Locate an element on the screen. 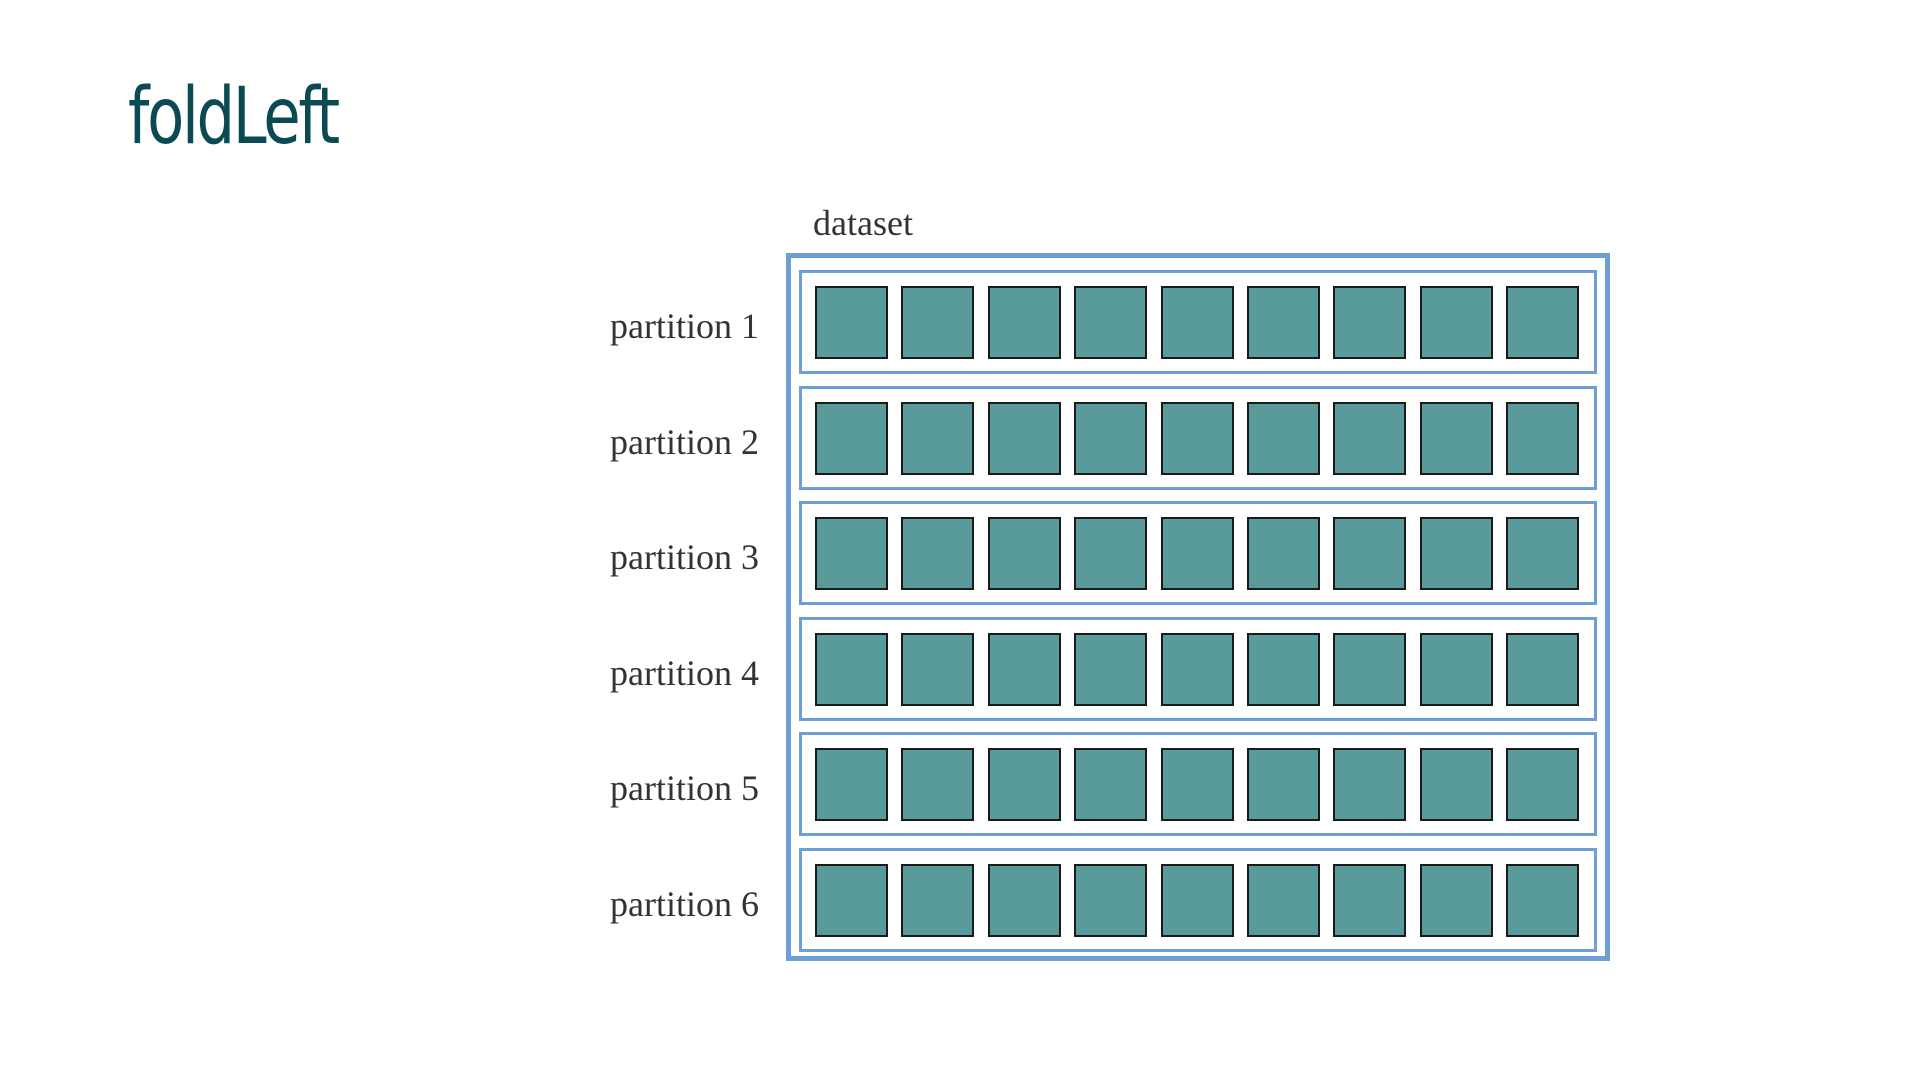 Image resolution: width=1920 pixels, height=1080 pixels. partition-label: partition 3 is located at coordinates (684, 557).